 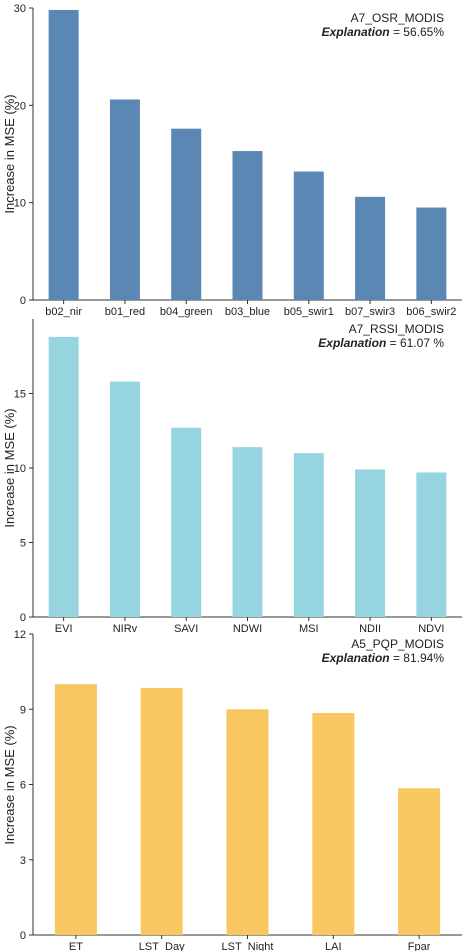 What do you see at coordinates (417, 32) in the screenshot?
I see `explanation-value: = 56.65%` at bounding box center [417, 32].